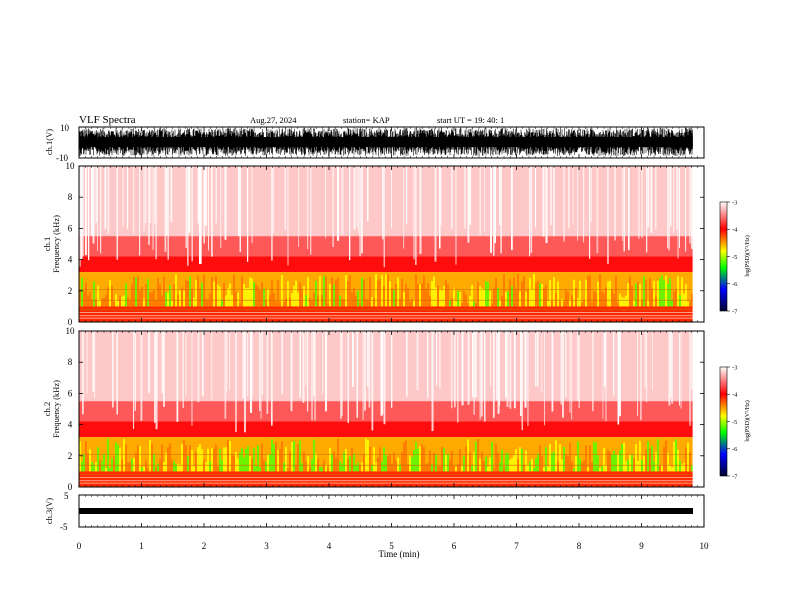 Image resolution: width=792 pixels, height=612 pixels. Describe the element at coordinates (49, 142) in the screenshot. I see `ch1-waveform-ylabel: ch.1(V)` at that location.